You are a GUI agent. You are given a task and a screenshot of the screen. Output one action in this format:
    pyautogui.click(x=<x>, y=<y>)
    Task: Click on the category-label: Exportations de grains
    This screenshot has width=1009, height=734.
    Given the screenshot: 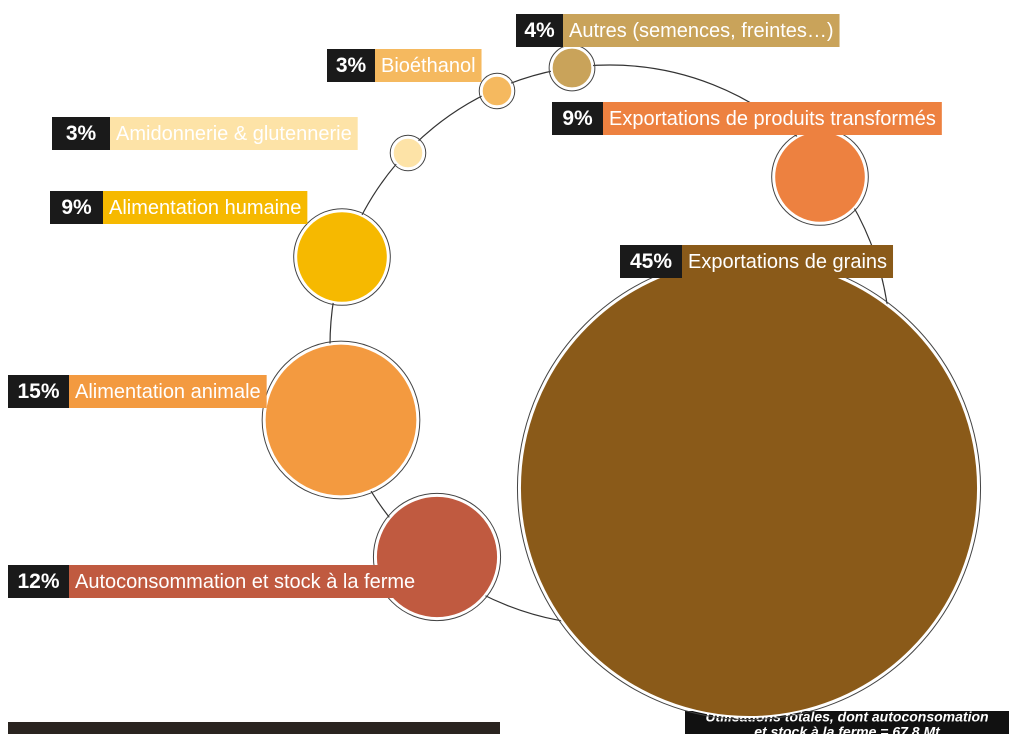 What is the action you would take?
    pyautogui.click(x=787, y=262)
    